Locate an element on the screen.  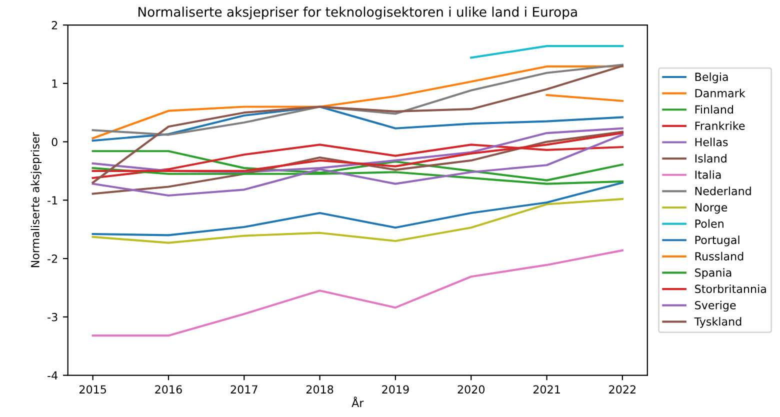
legend-label: Polen is located at coordinates (709, 223).